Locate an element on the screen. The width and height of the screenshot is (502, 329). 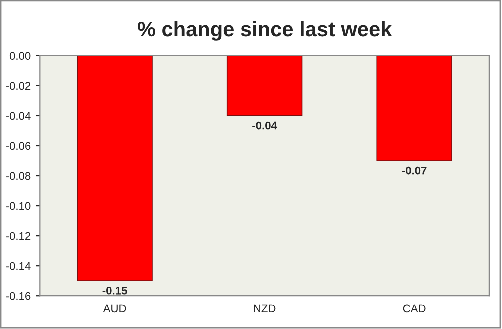
y-tick-label: -0.10 is located at coordinates (18, 206).